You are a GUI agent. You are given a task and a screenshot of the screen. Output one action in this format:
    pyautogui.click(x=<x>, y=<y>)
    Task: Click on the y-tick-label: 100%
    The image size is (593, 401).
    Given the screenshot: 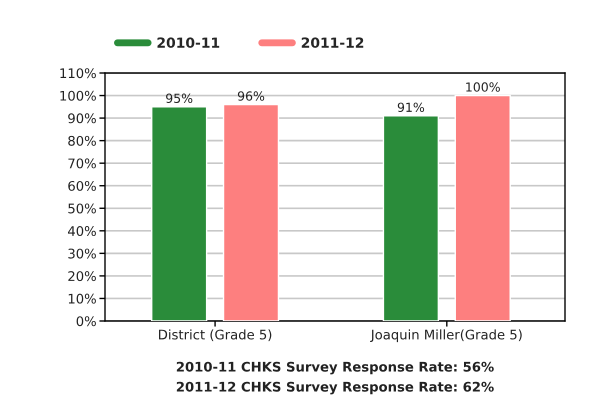 What is the action you would take?
    pyautogui.click(x=78, y=95)
    